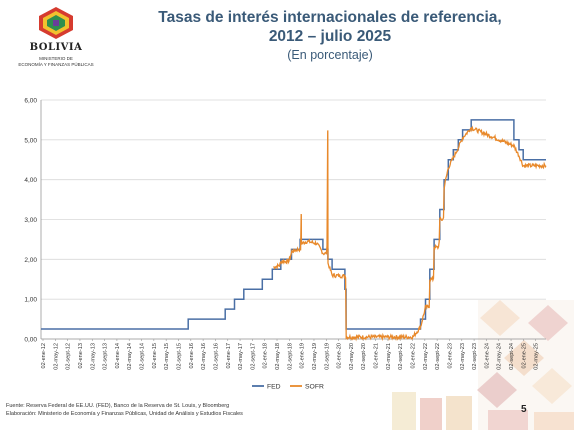  What do you see at coordinates (450, 356) in the screenshot?
I see `x-tick-label: 02-ene-23` at bounding box center [450, 356].